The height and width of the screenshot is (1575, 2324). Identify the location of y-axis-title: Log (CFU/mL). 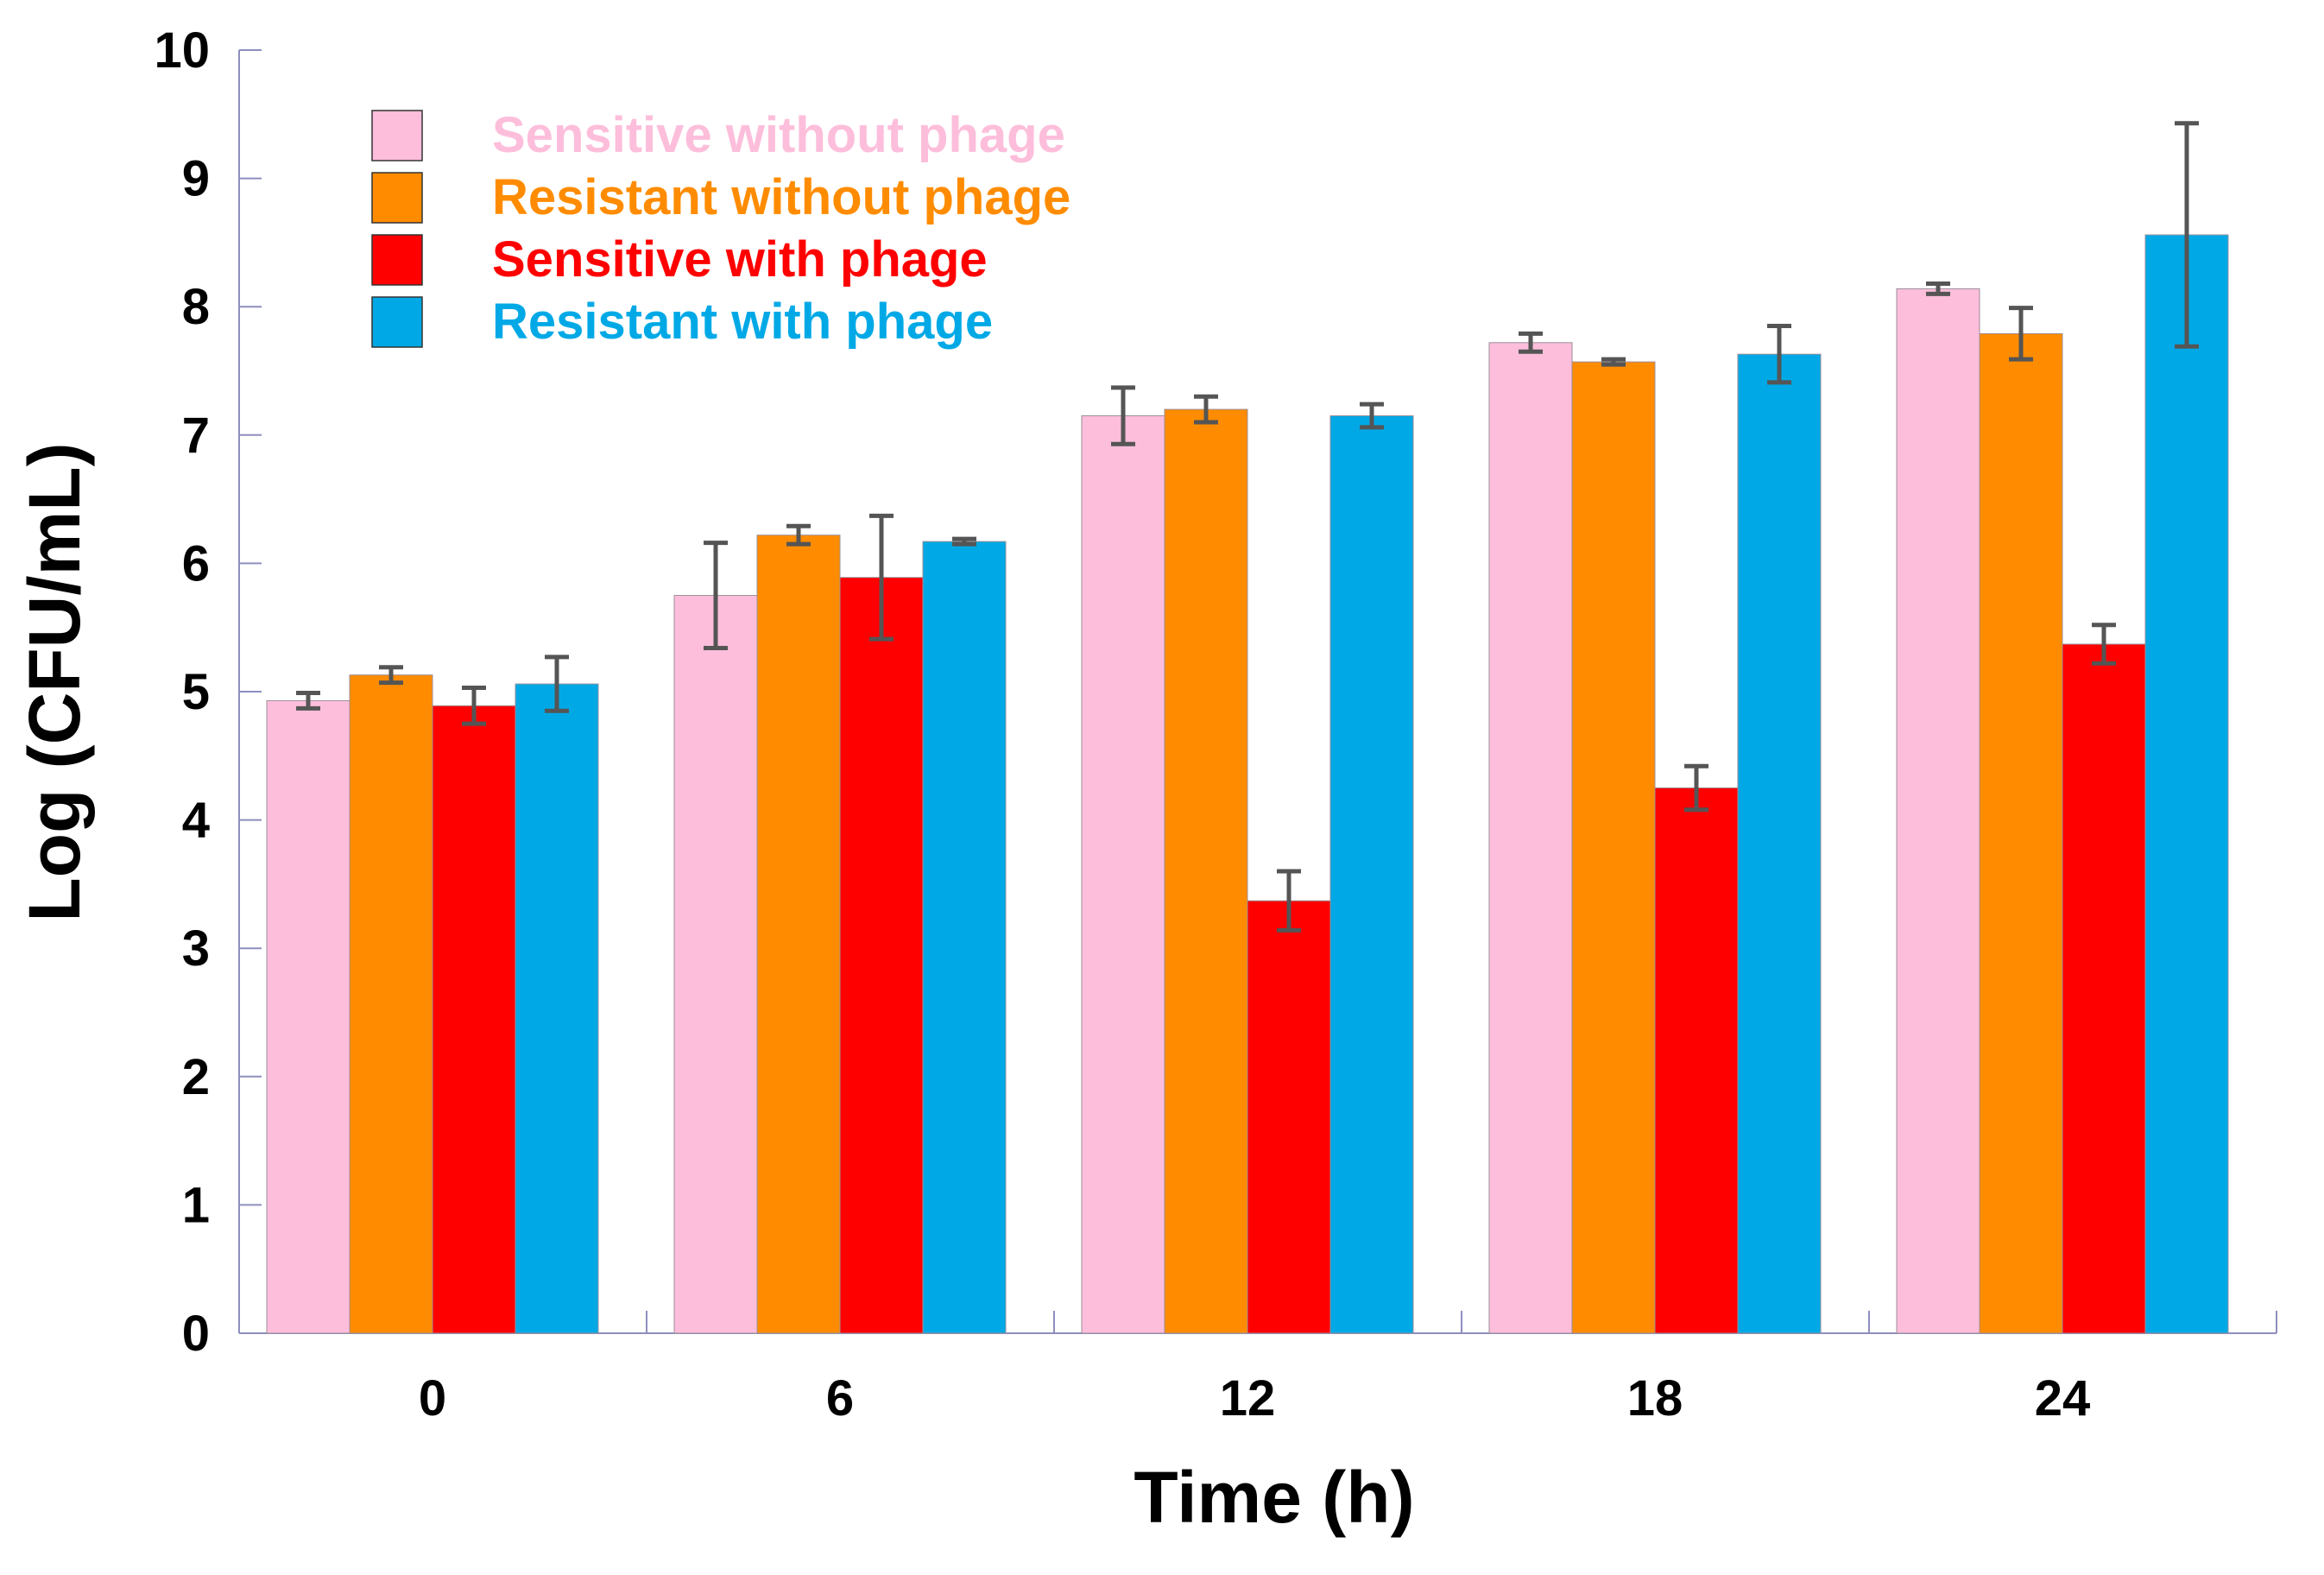
(55, 681).